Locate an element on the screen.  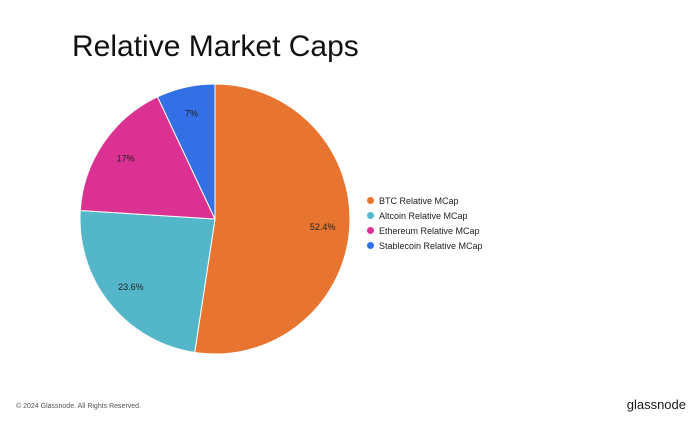
legend-swatch-altcoin is located at coordinates (370, 215).